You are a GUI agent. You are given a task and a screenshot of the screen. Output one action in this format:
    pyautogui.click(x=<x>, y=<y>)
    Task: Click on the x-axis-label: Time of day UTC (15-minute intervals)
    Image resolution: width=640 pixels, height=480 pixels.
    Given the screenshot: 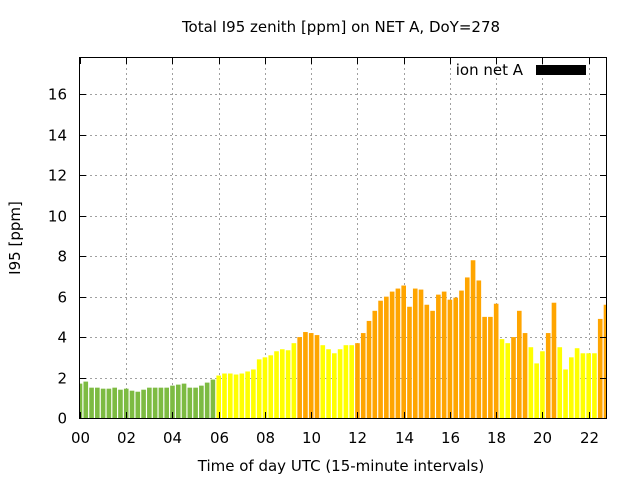 What is the action you would take?
    pyautogui.click(x=340, y=466)
    